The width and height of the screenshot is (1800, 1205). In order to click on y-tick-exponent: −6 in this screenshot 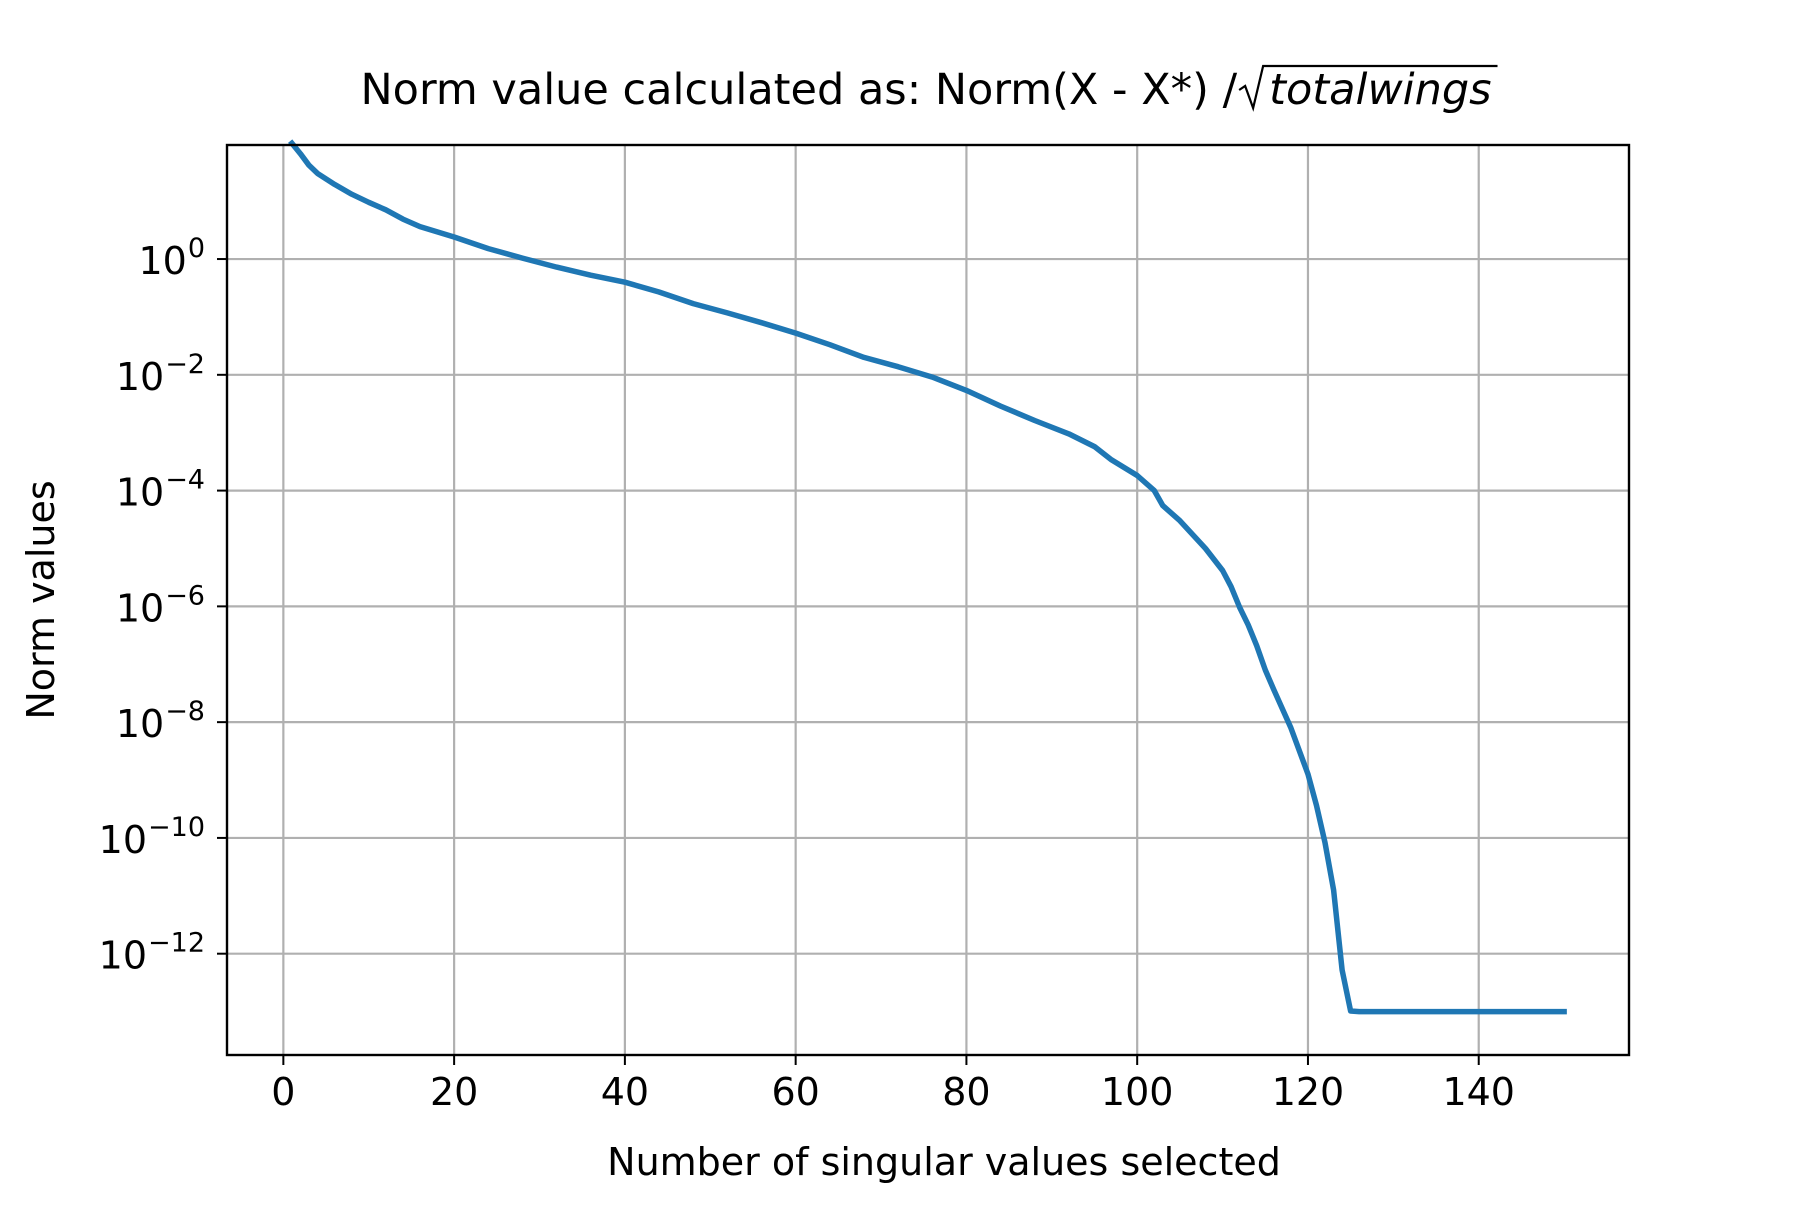, I will do `click(185, 595)`.